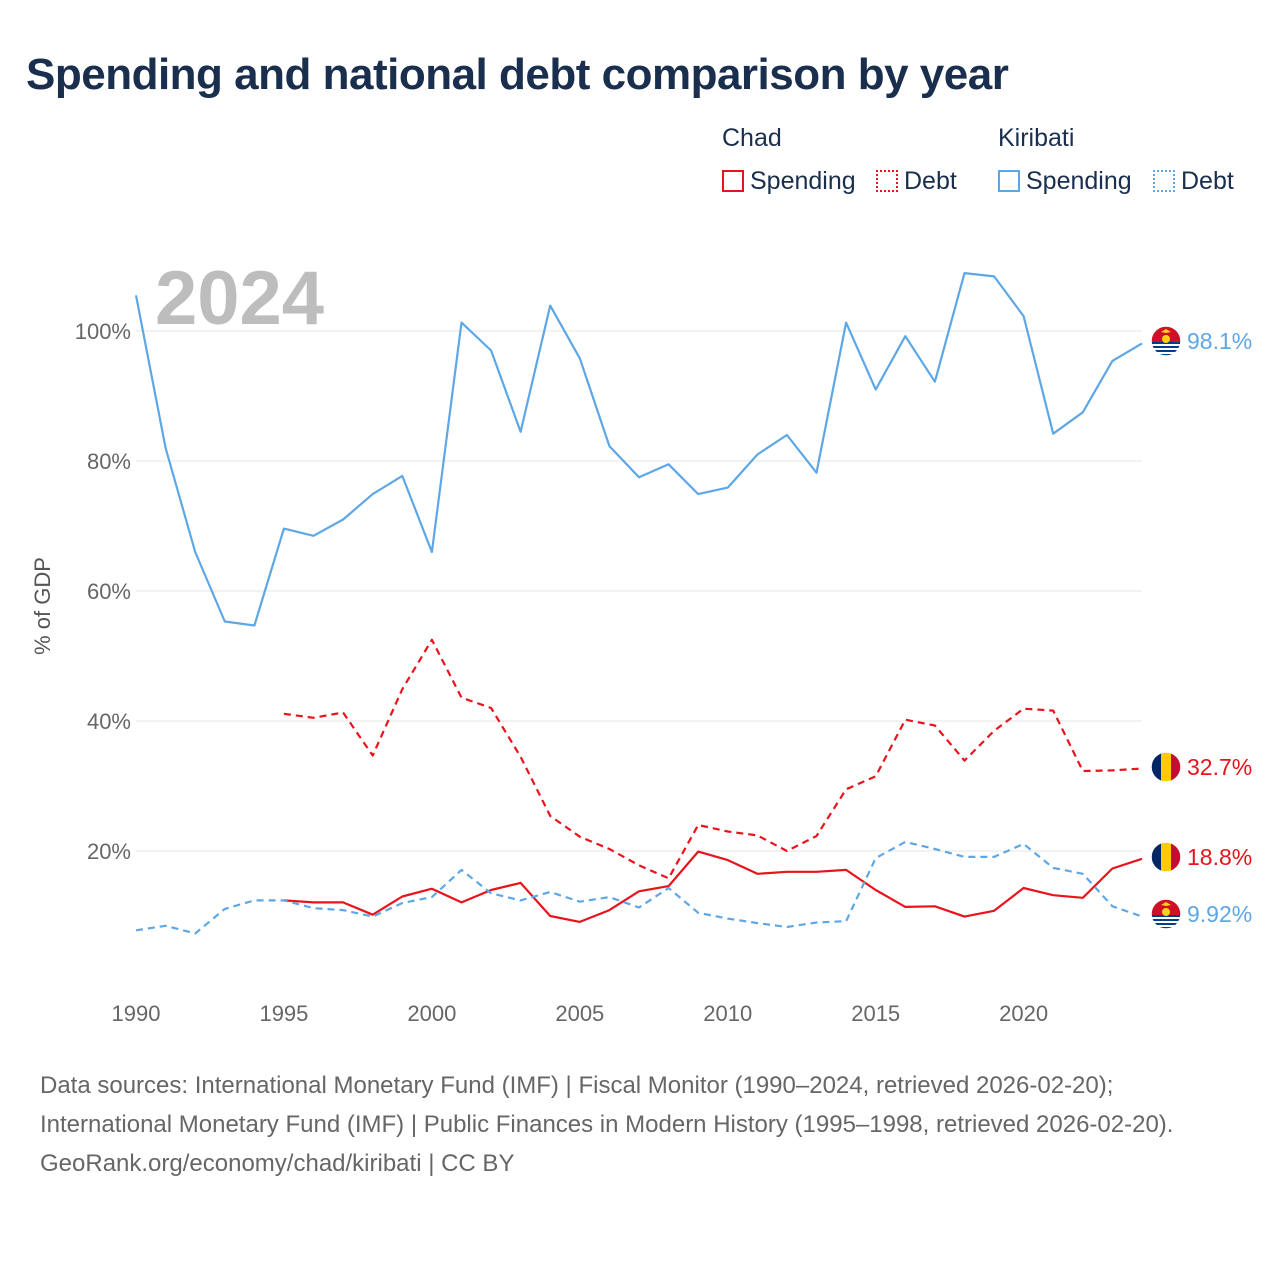 Image resolution: width=1280 pixels, height=1280 pixels. Describe the element at coordinates (713, 759) in the screenshot. I see `series-line-chad-debt` at that location.